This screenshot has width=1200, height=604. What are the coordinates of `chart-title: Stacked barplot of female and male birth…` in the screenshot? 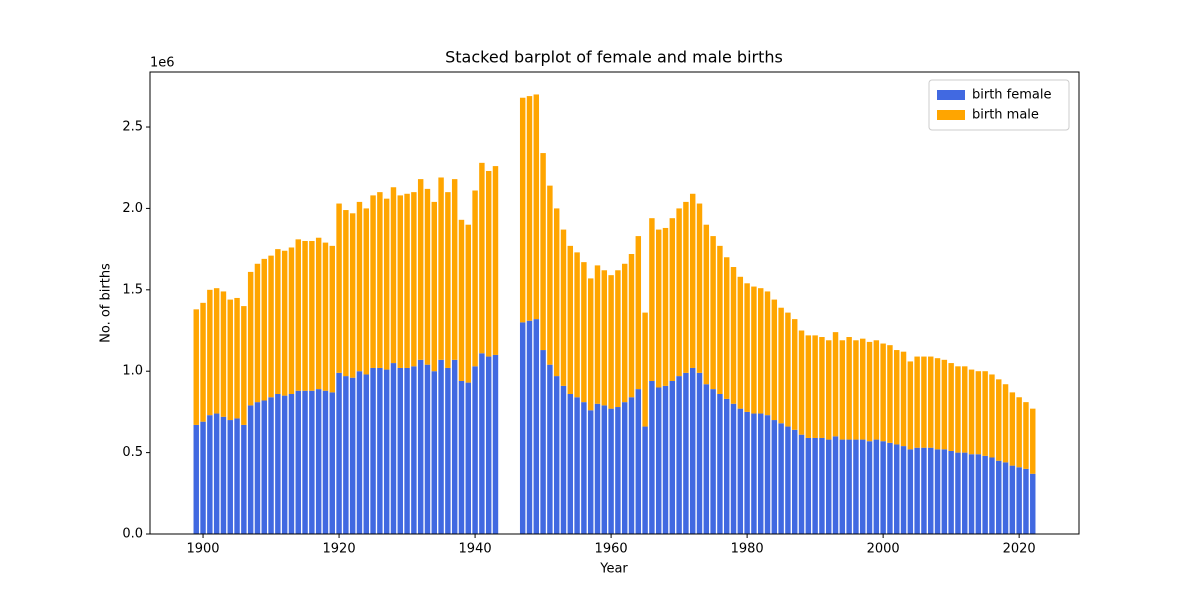 It's located at (614, 57).